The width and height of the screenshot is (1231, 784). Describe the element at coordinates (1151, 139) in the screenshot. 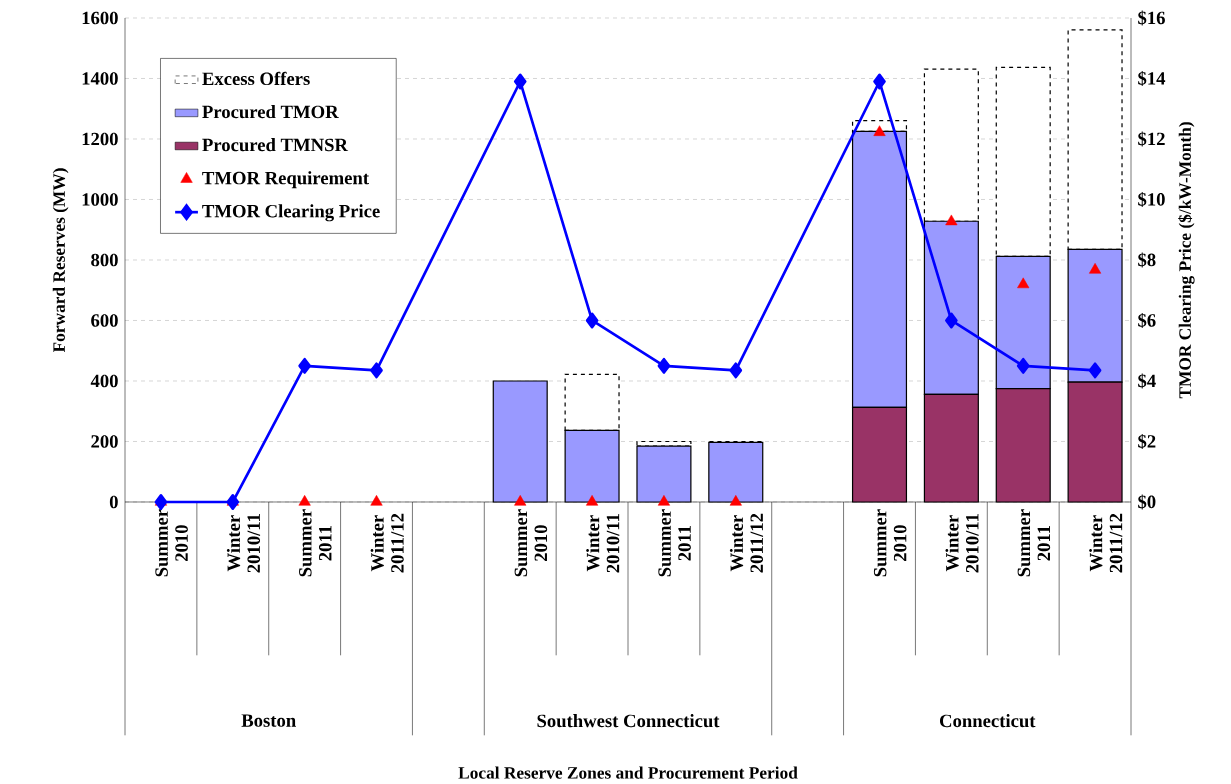

I see `y2-tick-label: $12` at that location.